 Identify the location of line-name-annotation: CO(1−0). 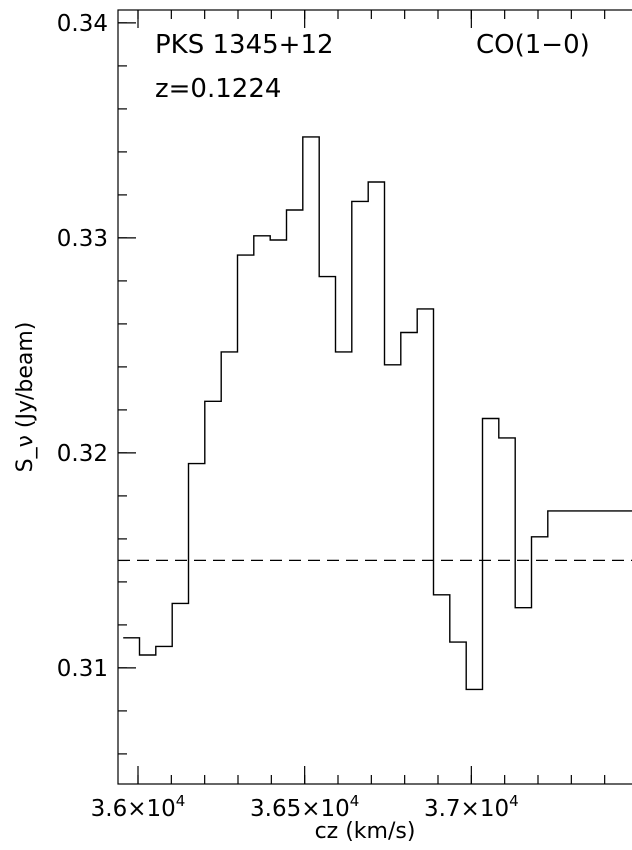
(533, 45).